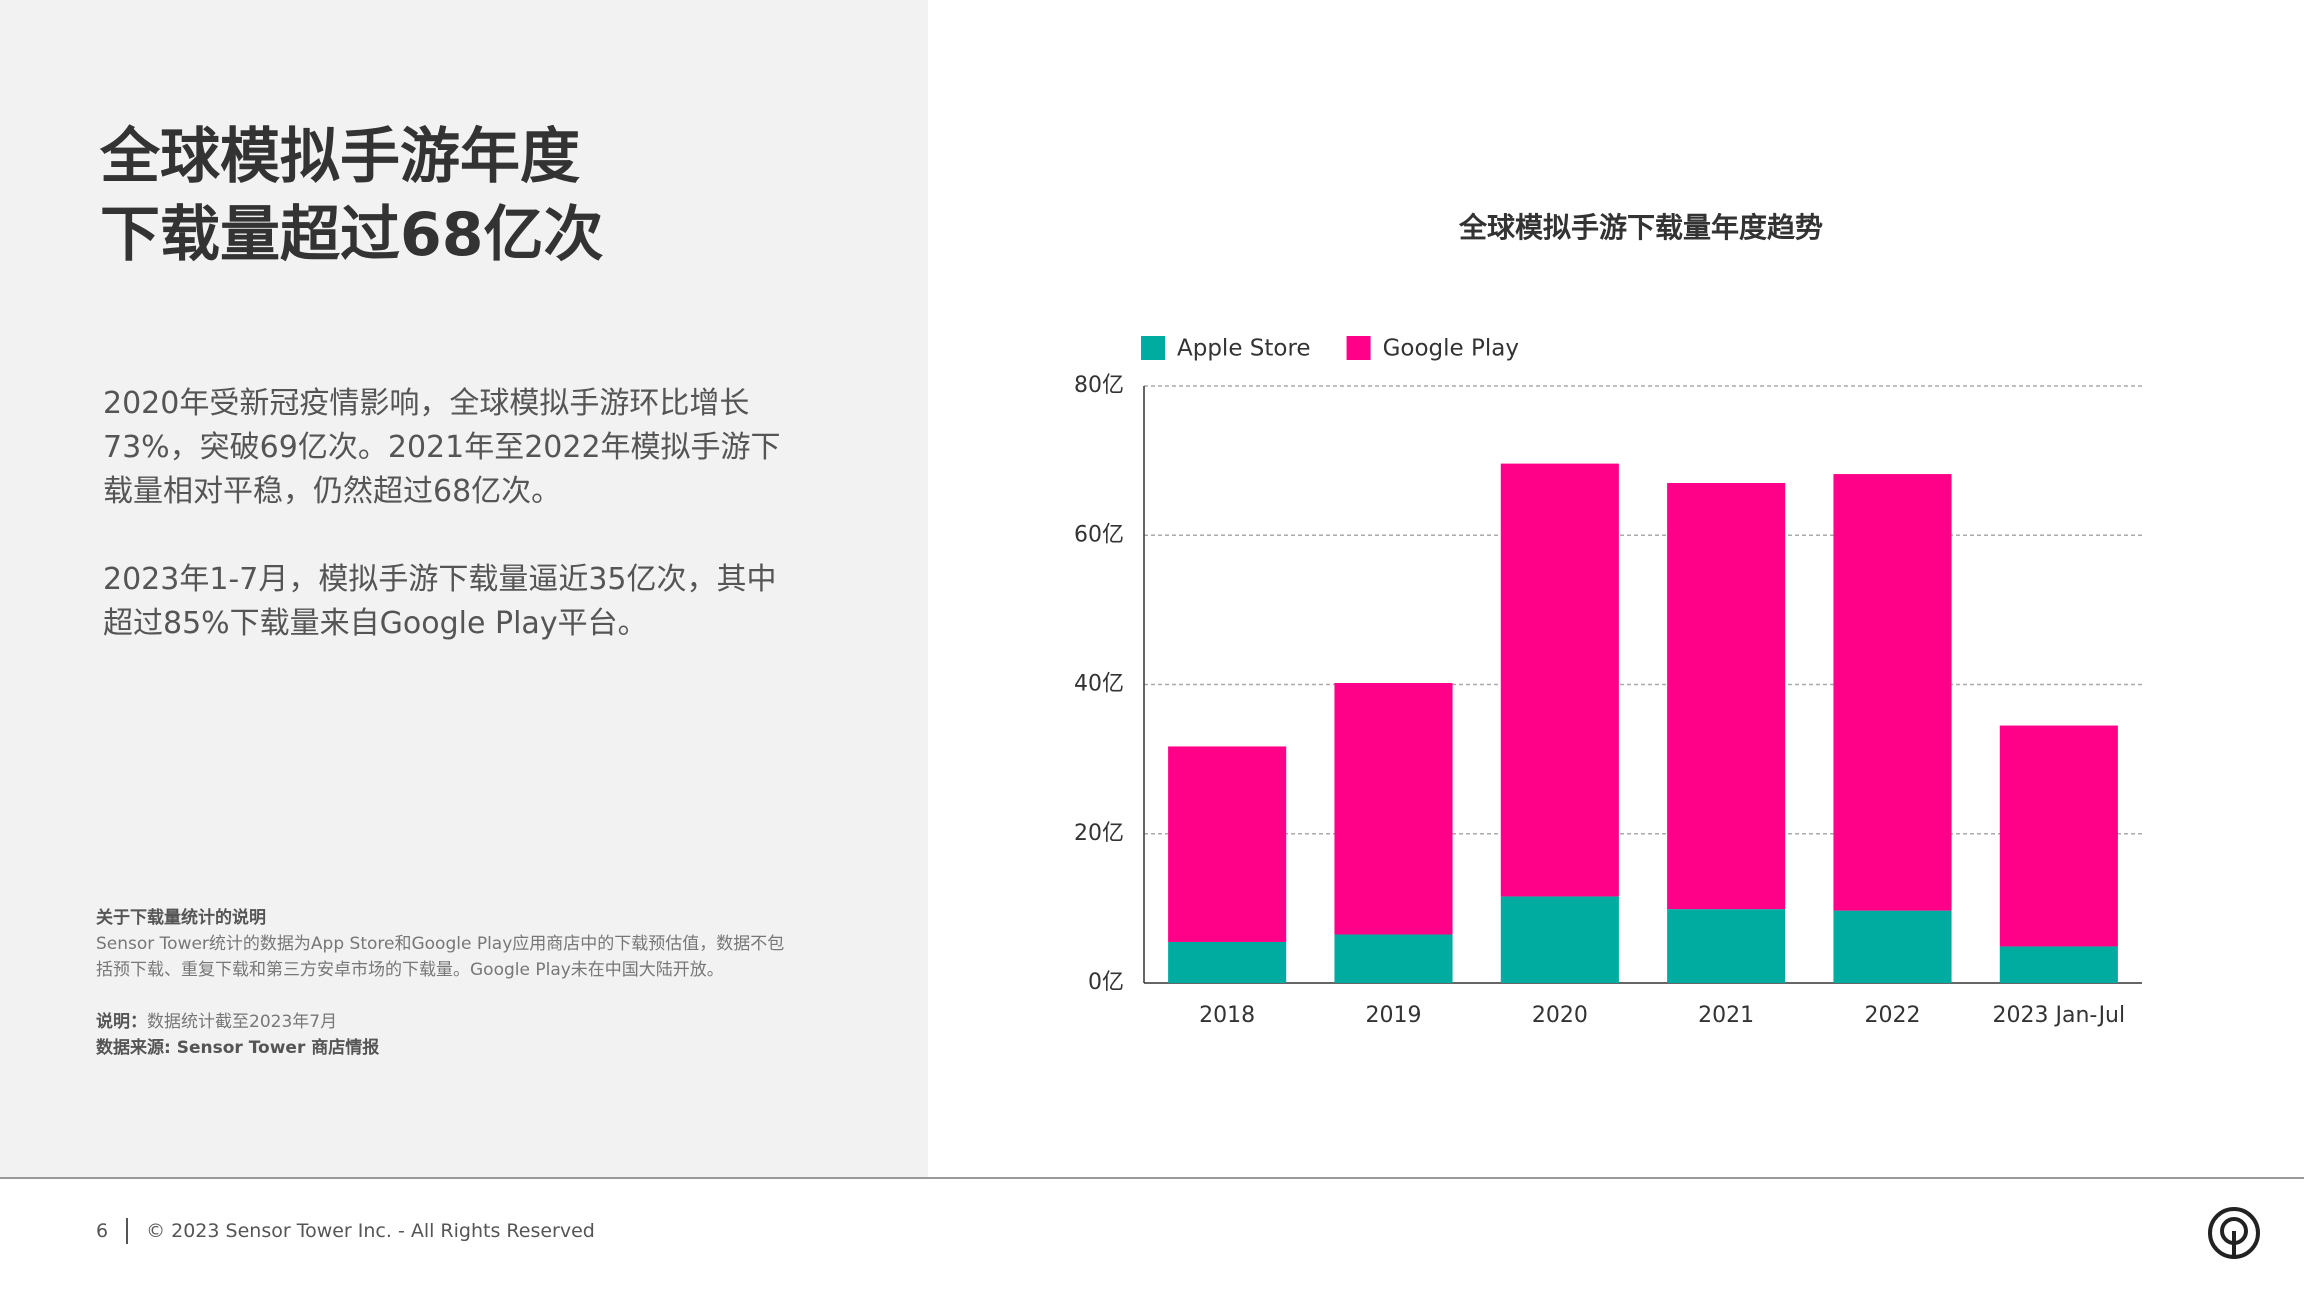 This screenshot has height=1296, width=2304. Describe the element at coordinates (2234, 1233) in the screenshot. I see `logo` at that location.